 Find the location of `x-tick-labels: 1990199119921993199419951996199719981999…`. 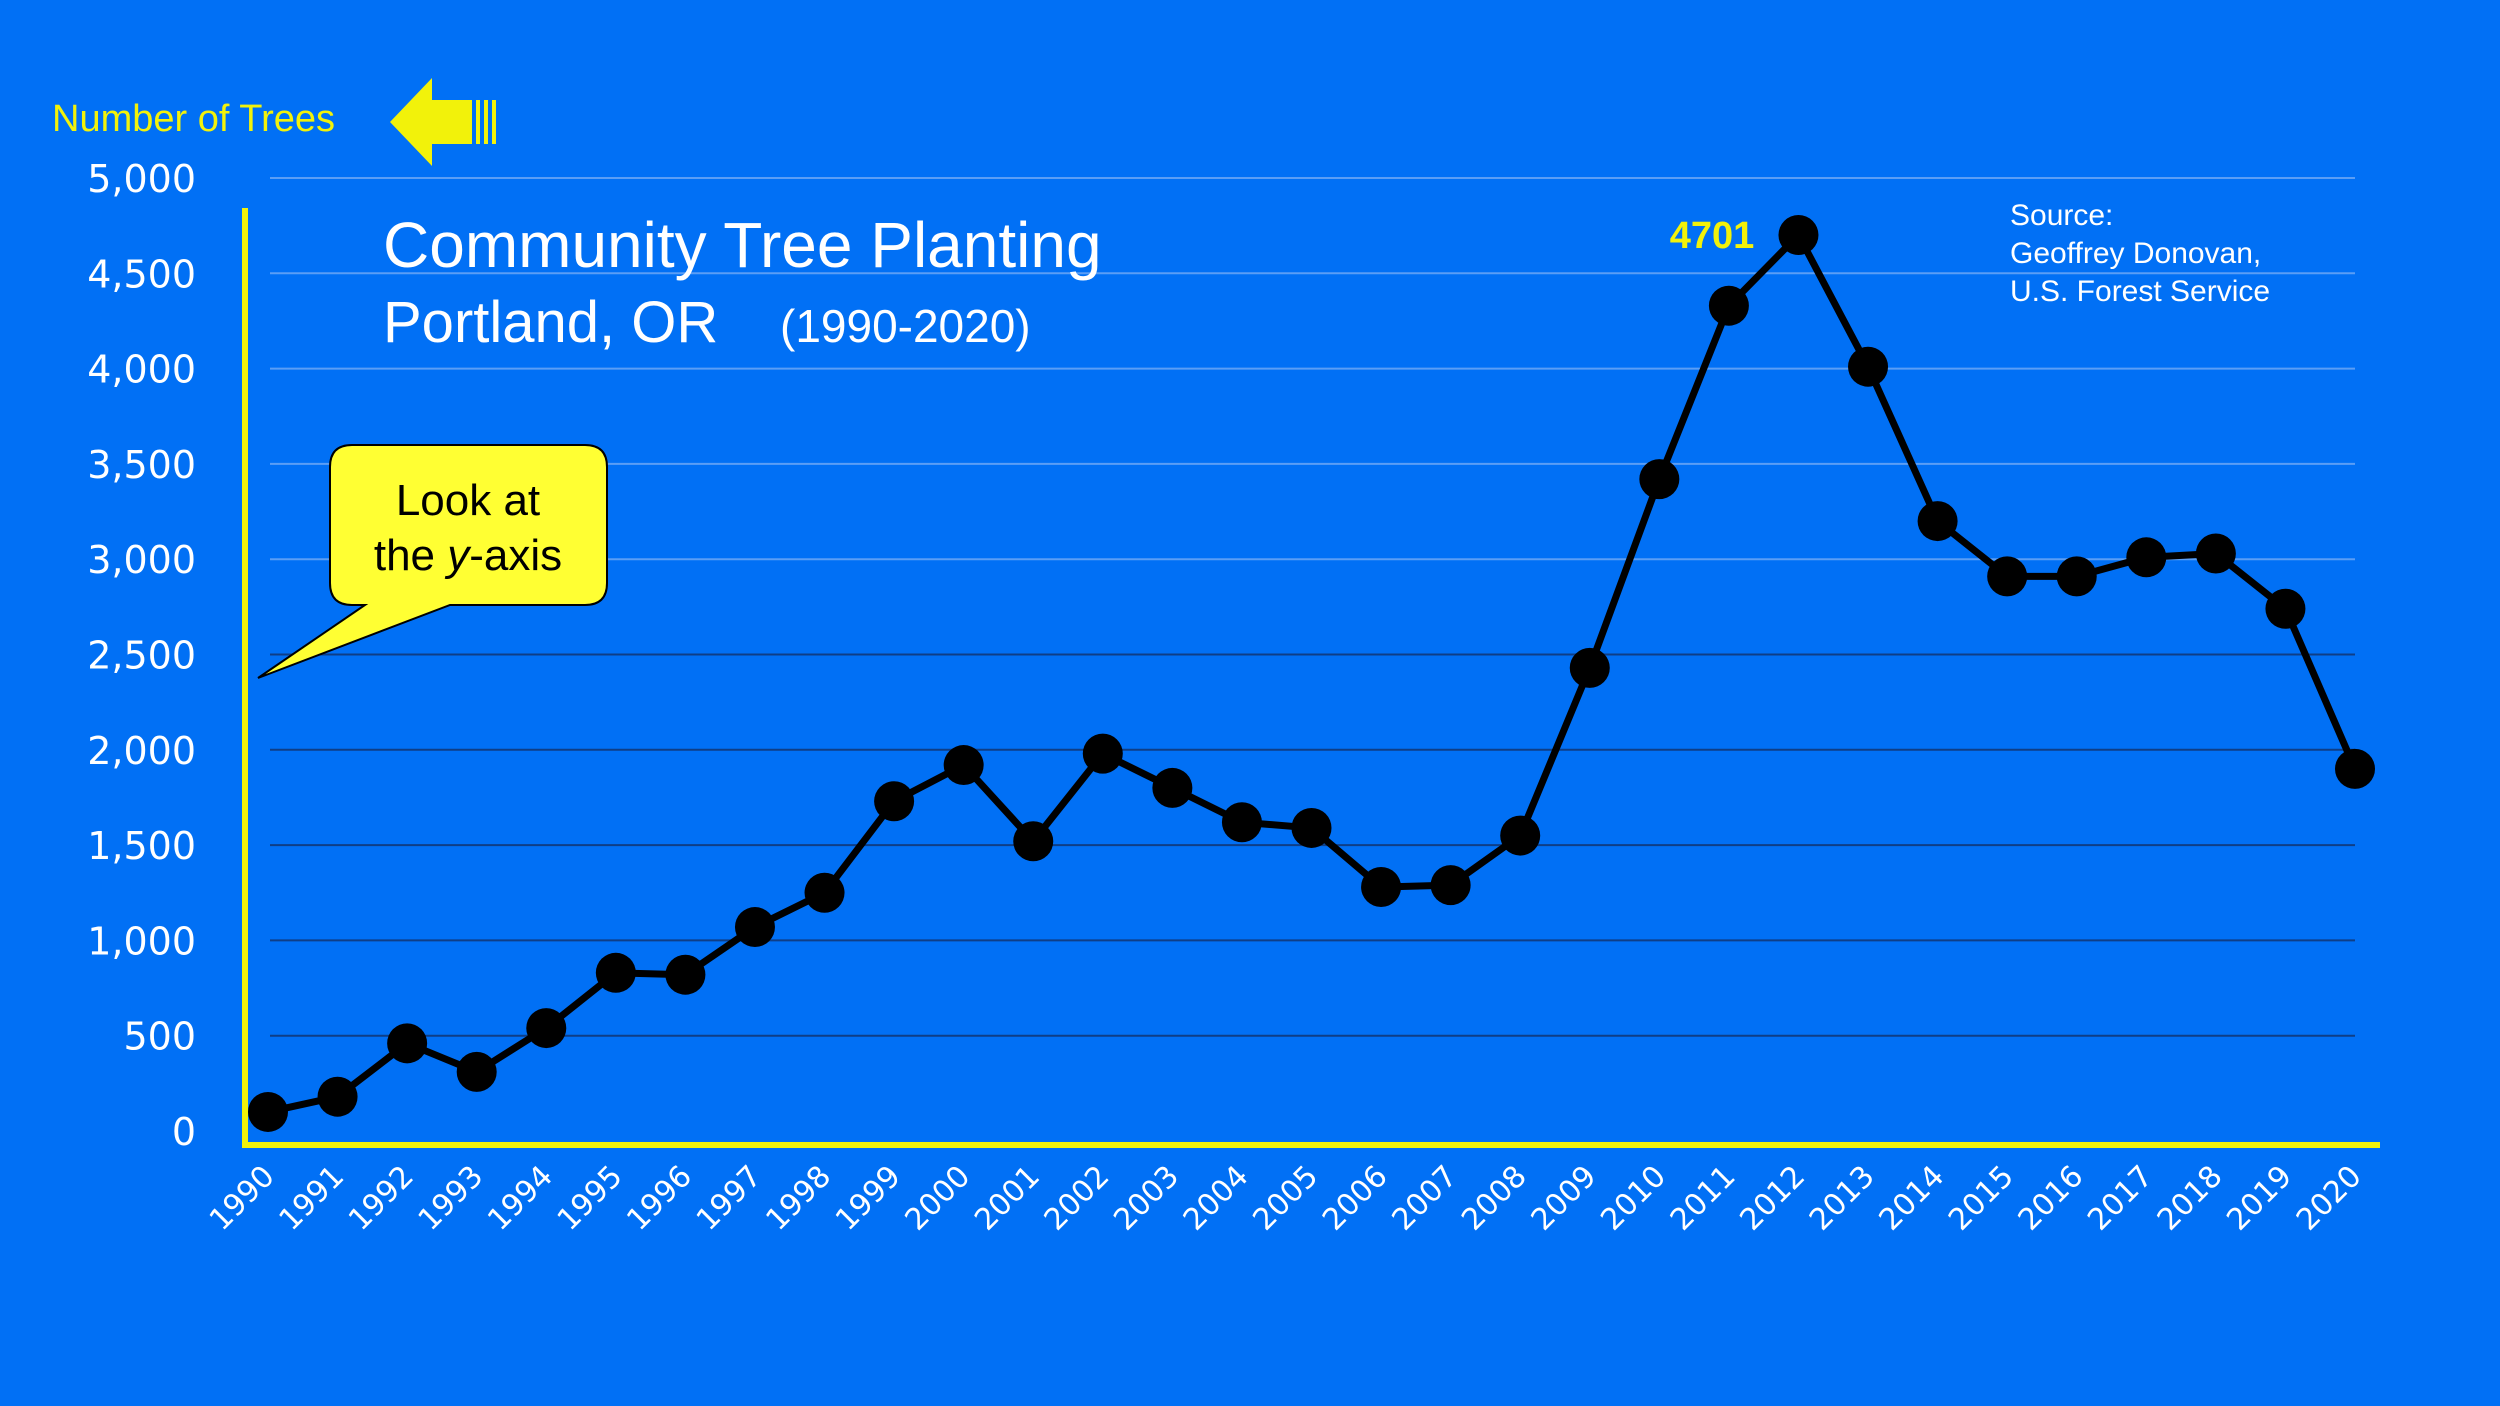

x-tick-labels: 1990199119921993199419951996199719981999… is located at coordinates (1286, 1198).